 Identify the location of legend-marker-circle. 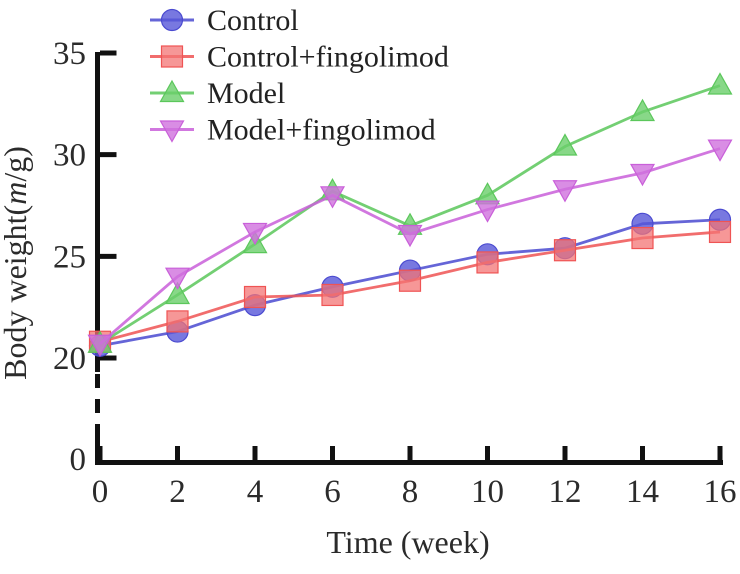
(172, 20).